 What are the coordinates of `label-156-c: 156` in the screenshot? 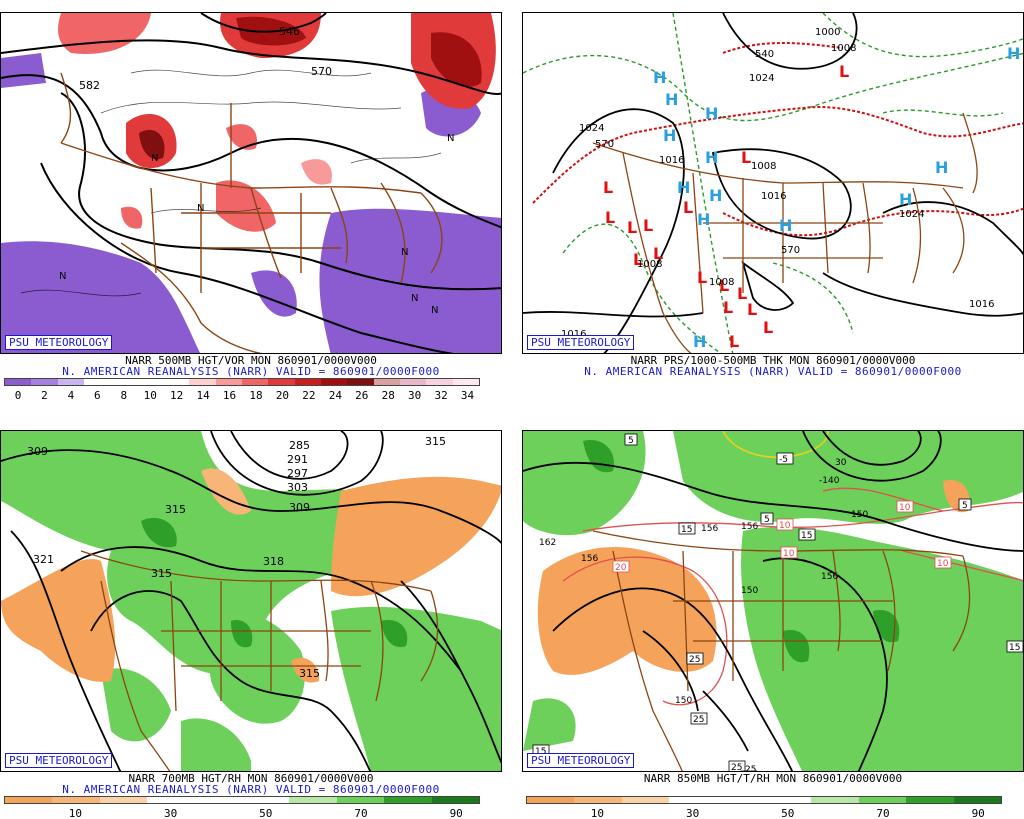 It's located at (829, 577).